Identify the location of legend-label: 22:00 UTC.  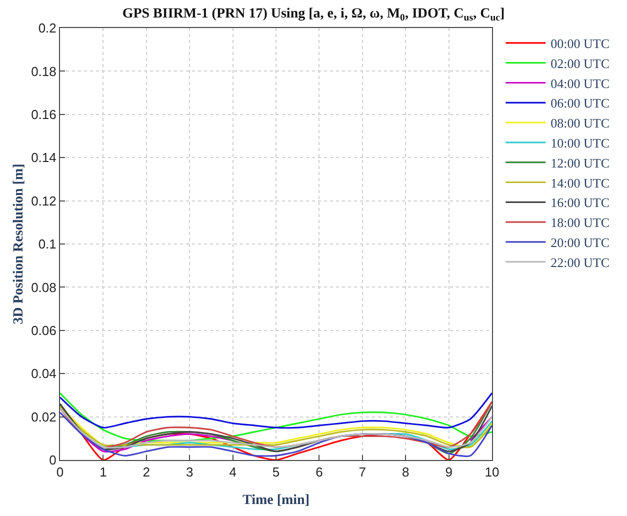
(580, 262).